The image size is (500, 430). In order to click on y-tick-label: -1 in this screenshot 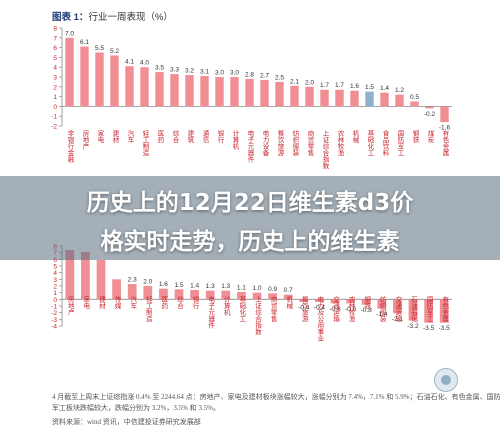, I will do `click(54, 307)`.